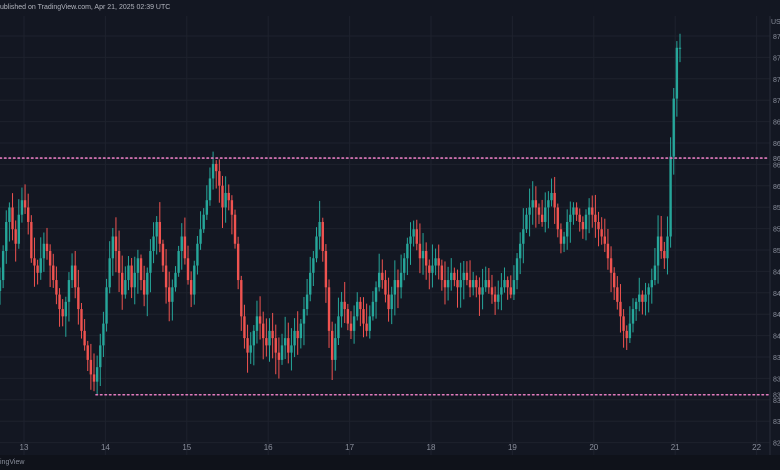  Describe the element at coordinates (186, 447) in the screenshot. I see `time-tick-label: 15` at that location.